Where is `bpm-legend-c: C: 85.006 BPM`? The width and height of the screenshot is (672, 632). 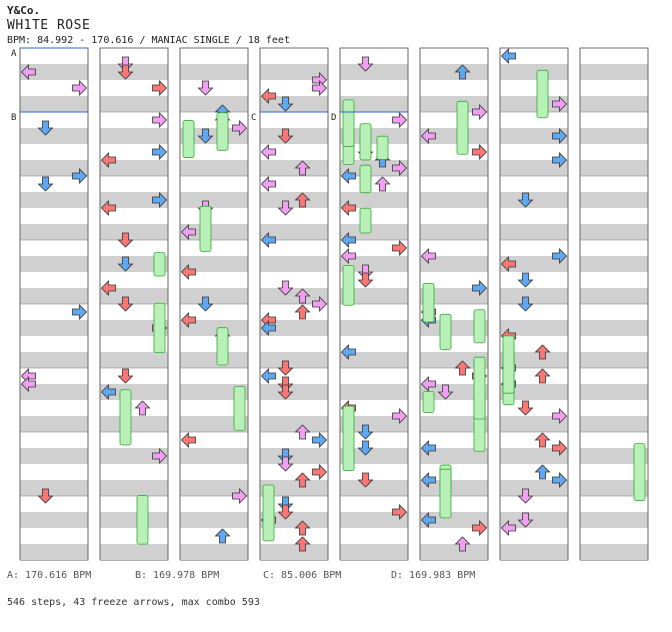 bpm-legend-c: C: 85.006 BPM is located at coordinates (302, 575).